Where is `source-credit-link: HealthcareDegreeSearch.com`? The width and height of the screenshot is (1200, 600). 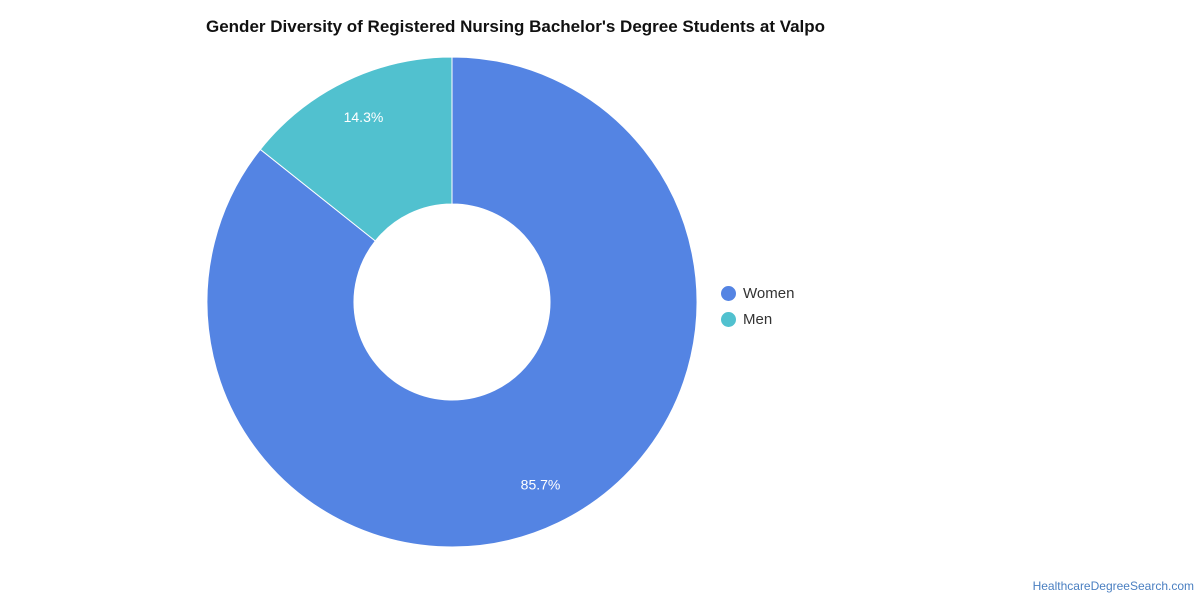
source-credit-link: HealthcareDegreeSearch.com is located at coordinates (1113, 586).